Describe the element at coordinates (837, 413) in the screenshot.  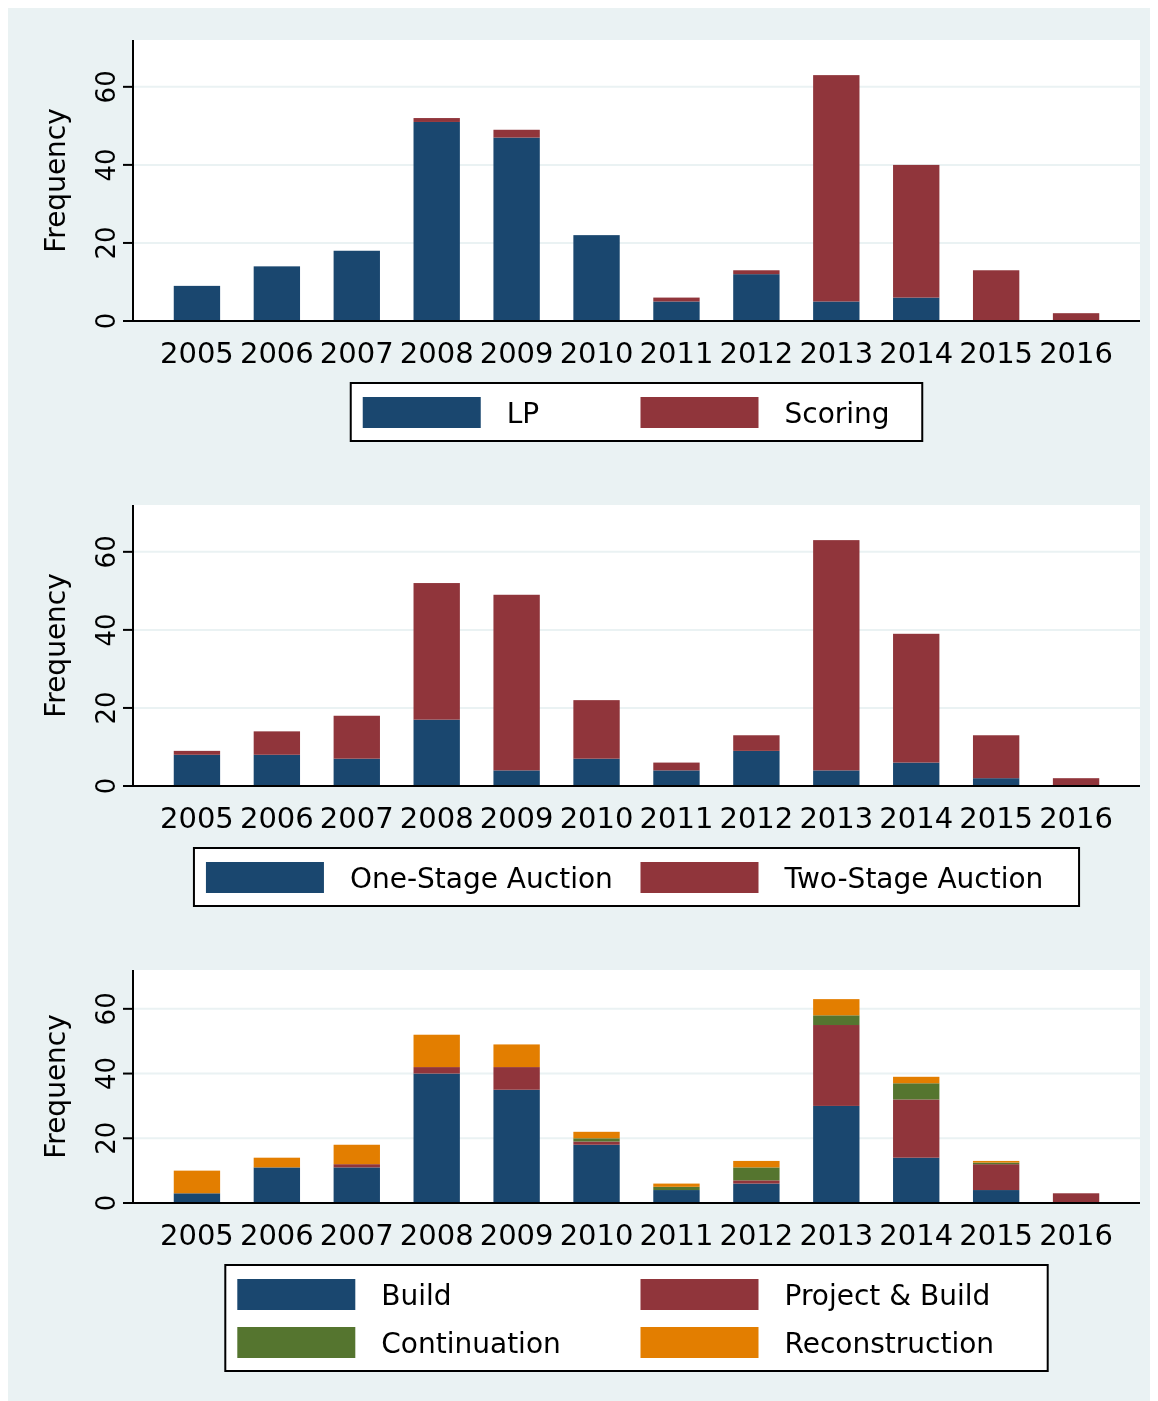
I see `legend-label: Scoring` at that location.